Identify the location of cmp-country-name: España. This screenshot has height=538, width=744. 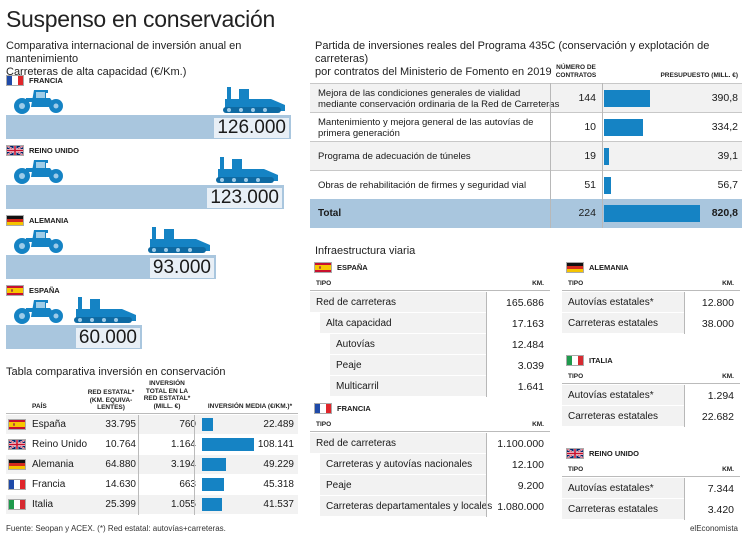
(49, 424).